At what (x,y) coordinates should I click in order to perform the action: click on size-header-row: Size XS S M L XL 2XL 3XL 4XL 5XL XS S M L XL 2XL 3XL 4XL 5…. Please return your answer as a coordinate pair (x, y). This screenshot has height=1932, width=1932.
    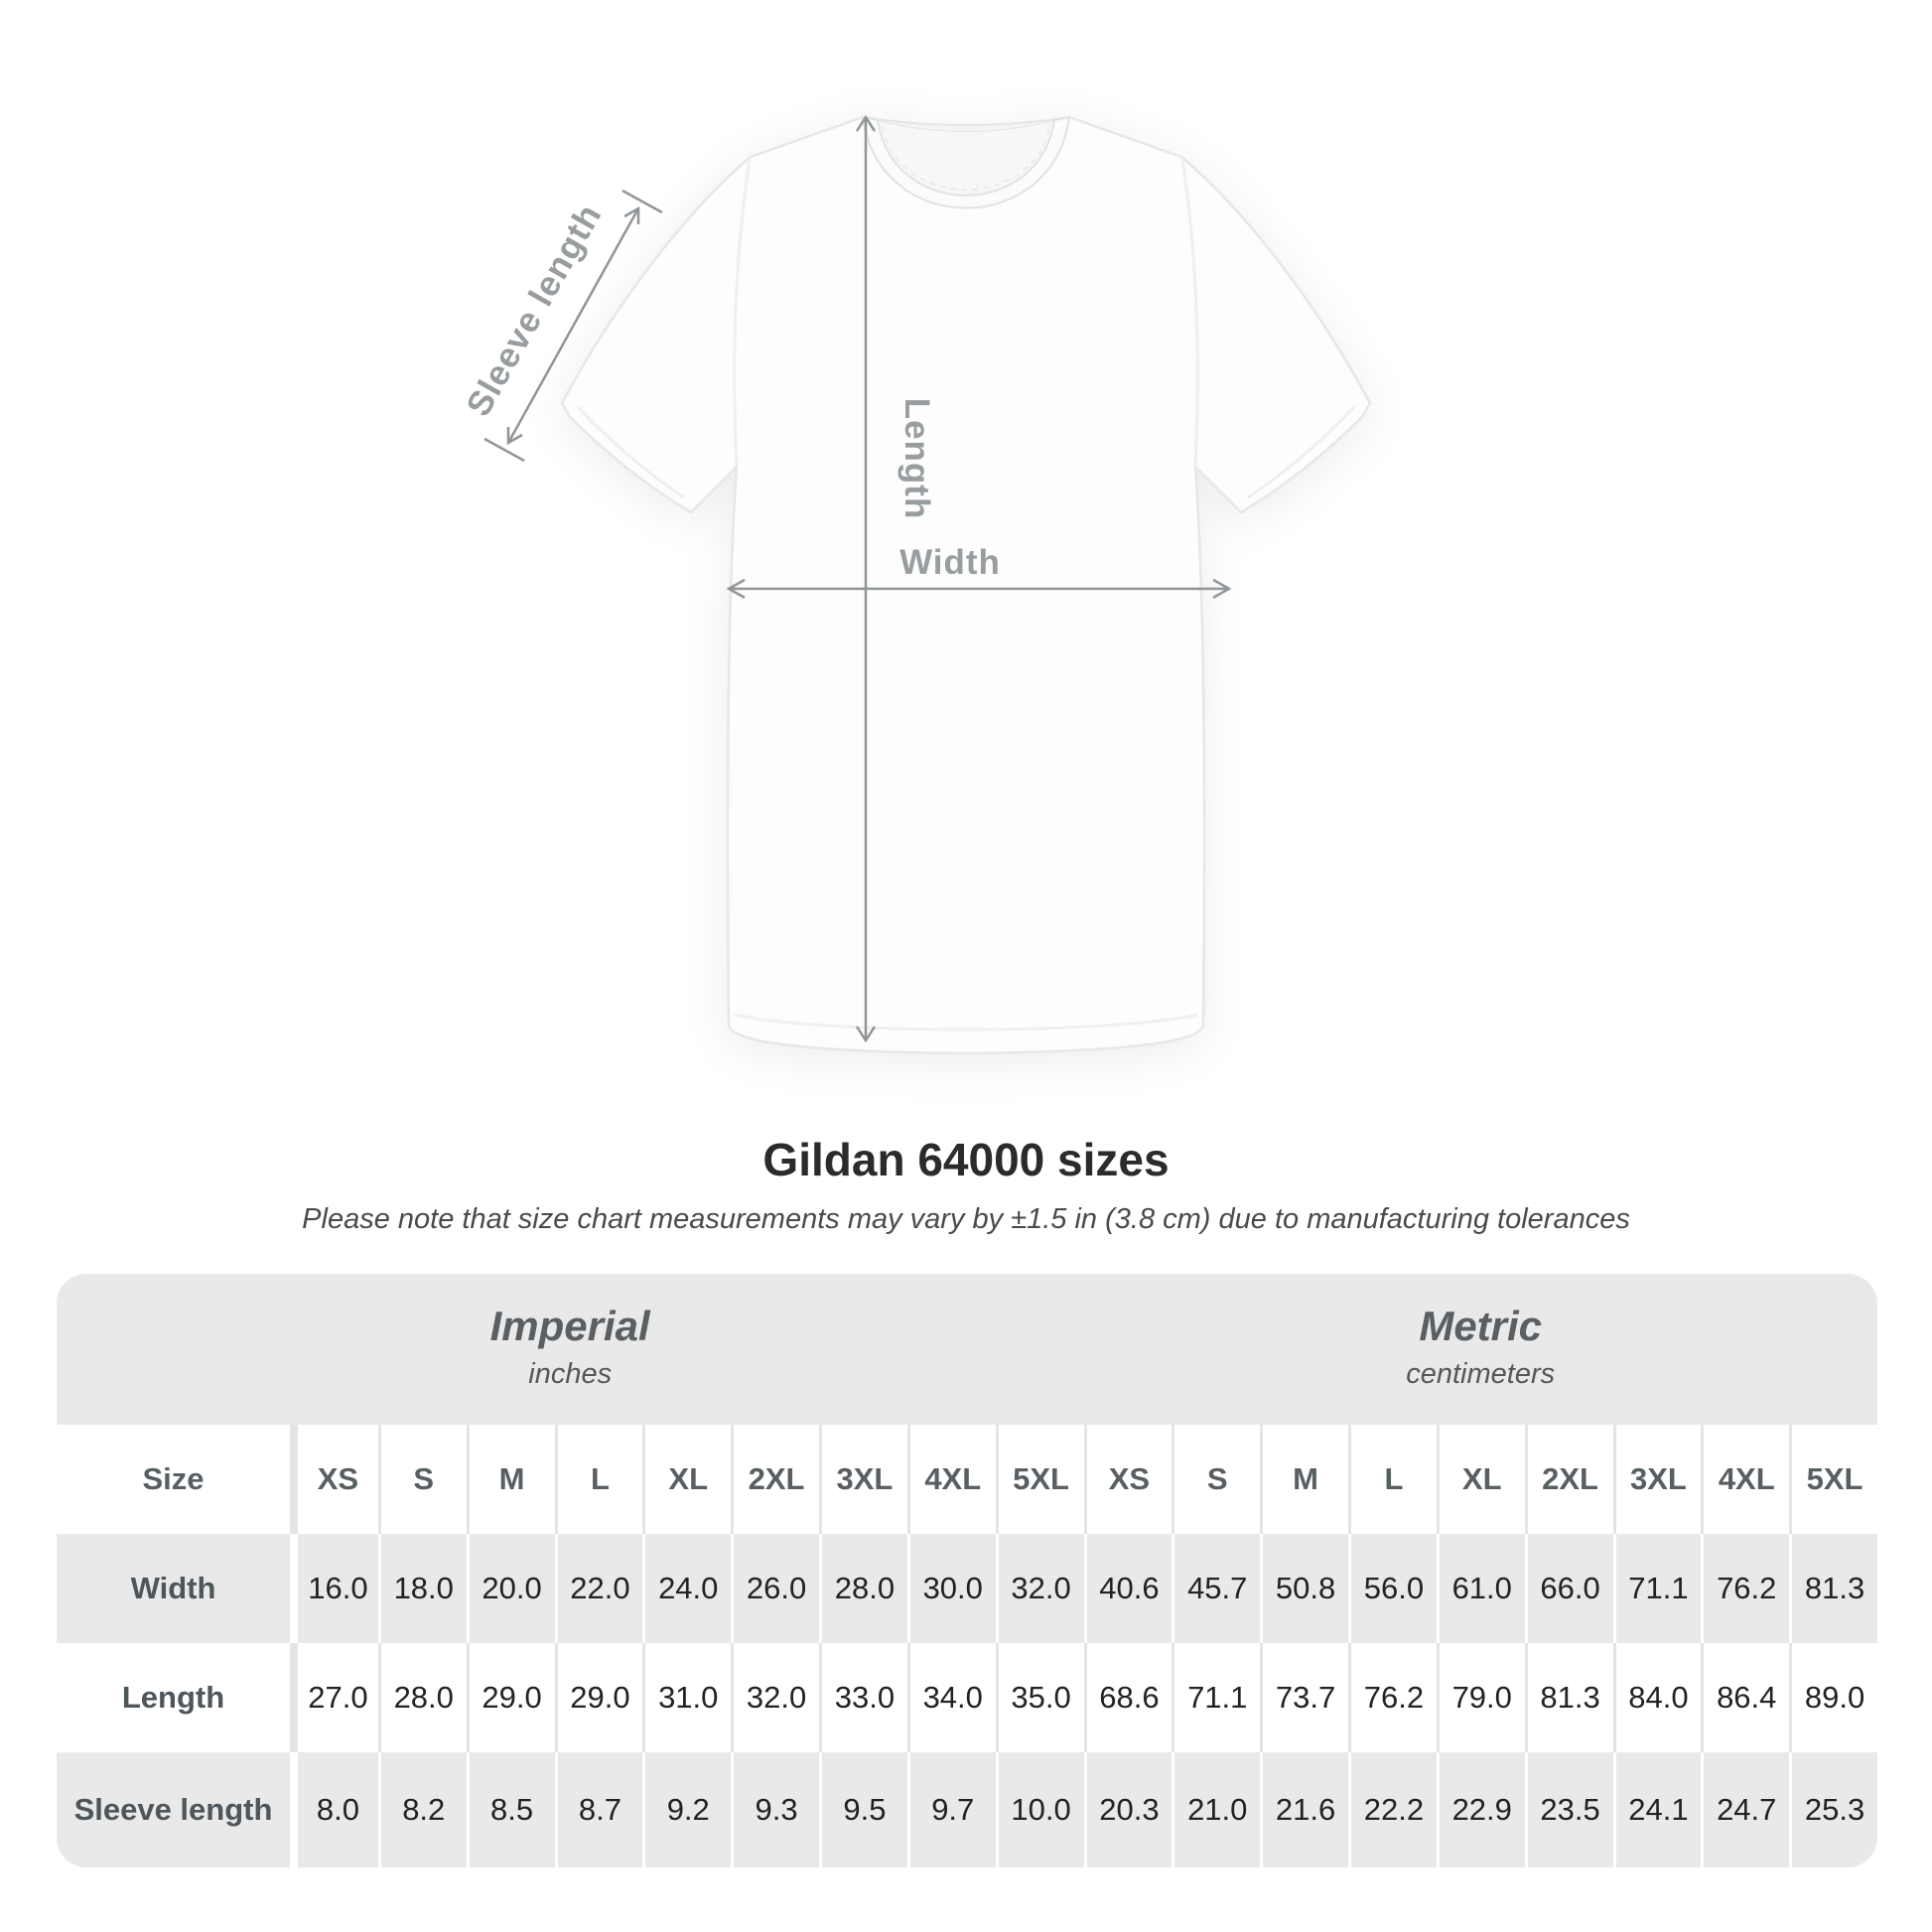
    Looking at the image, I should click on (967, 1480).